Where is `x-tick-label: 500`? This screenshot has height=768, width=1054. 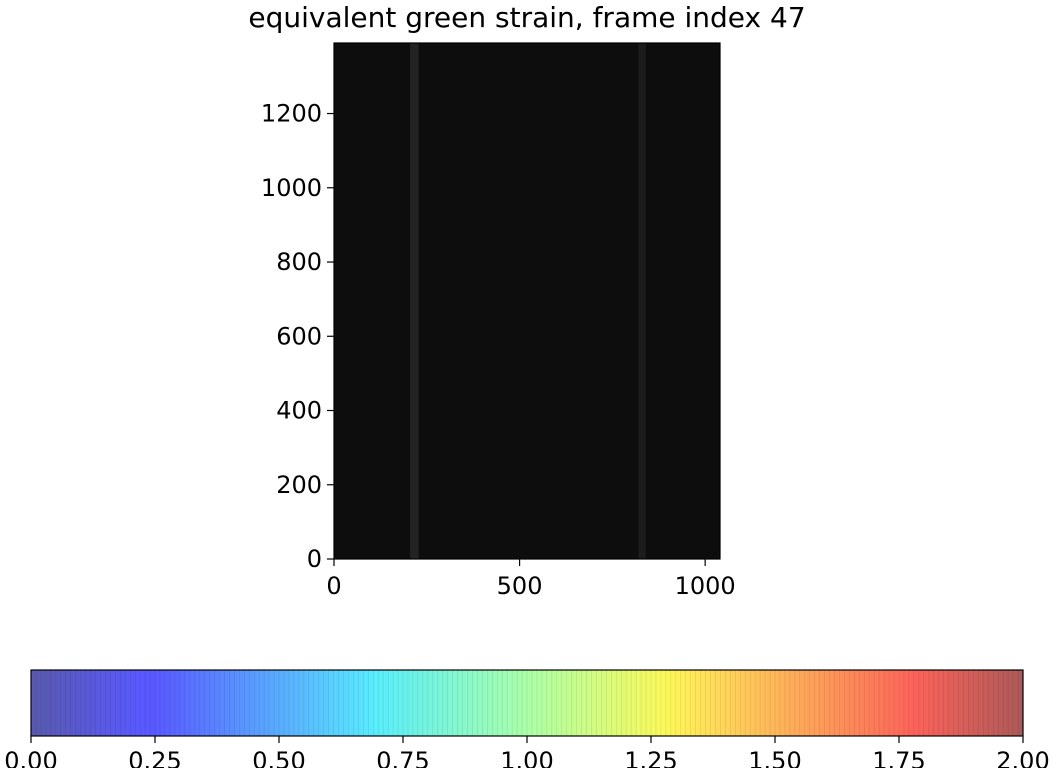 x-tick-label: 500 is located at coordinates (520, 586).